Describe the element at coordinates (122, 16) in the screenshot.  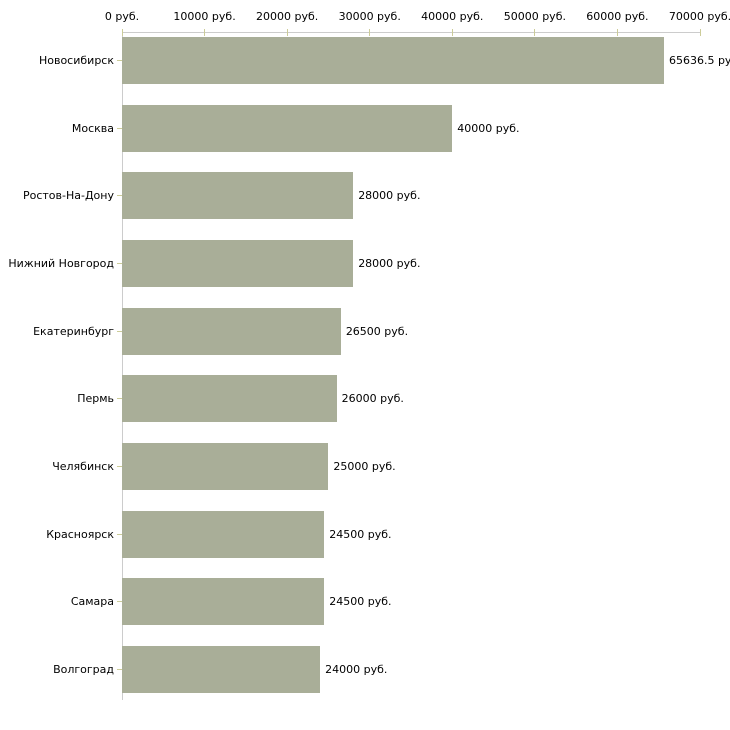
I see `x-axis-tick-label: 0 руб.` at that location.